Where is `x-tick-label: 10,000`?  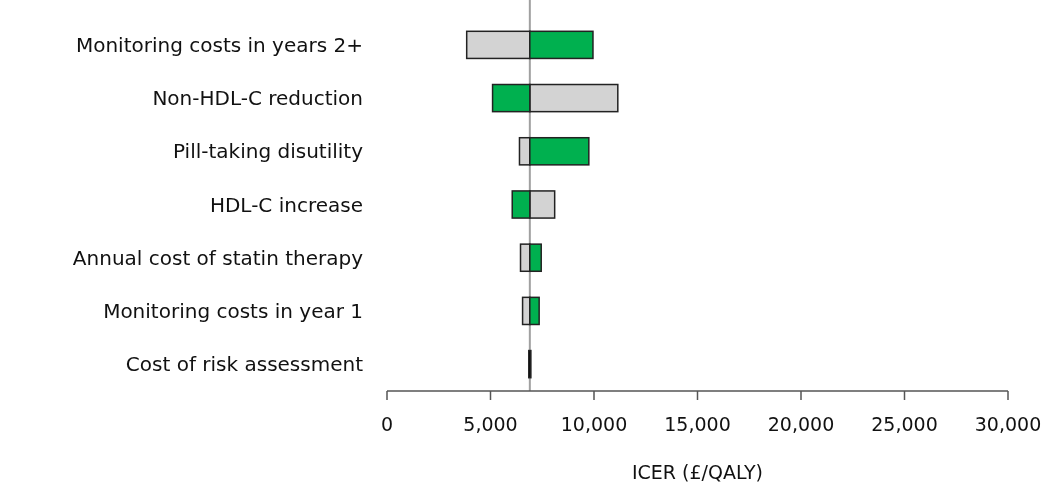 x-tick-label: 10,000 is located at coordinates (594, 424).